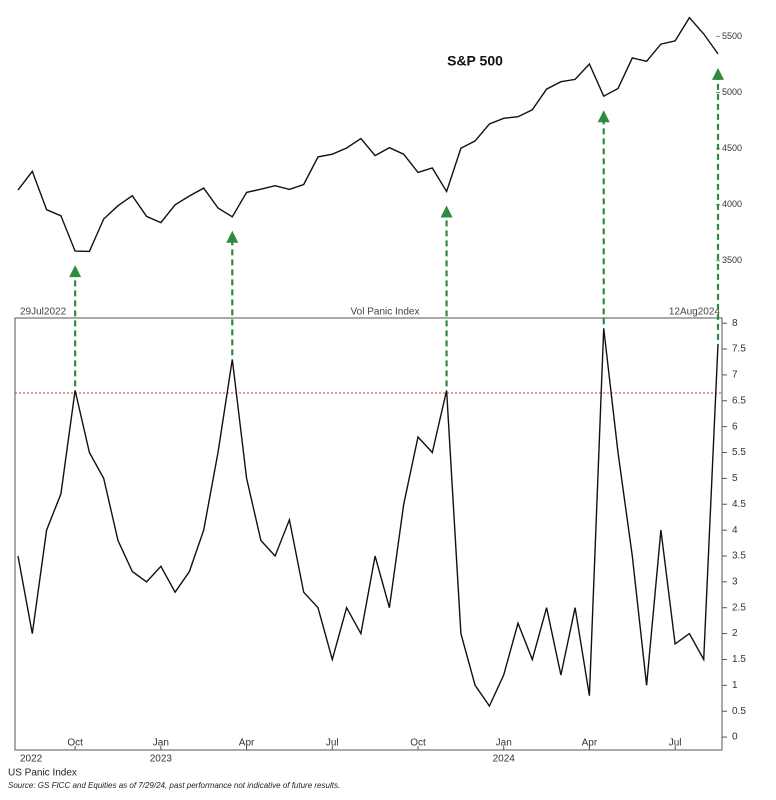 Image resolution: width=776 pixels, height=800 pixels. What do you see at coordinates (735, 633) in the screenshot?
I see `y-tick-label: 2` at bounding box center [735, 633].